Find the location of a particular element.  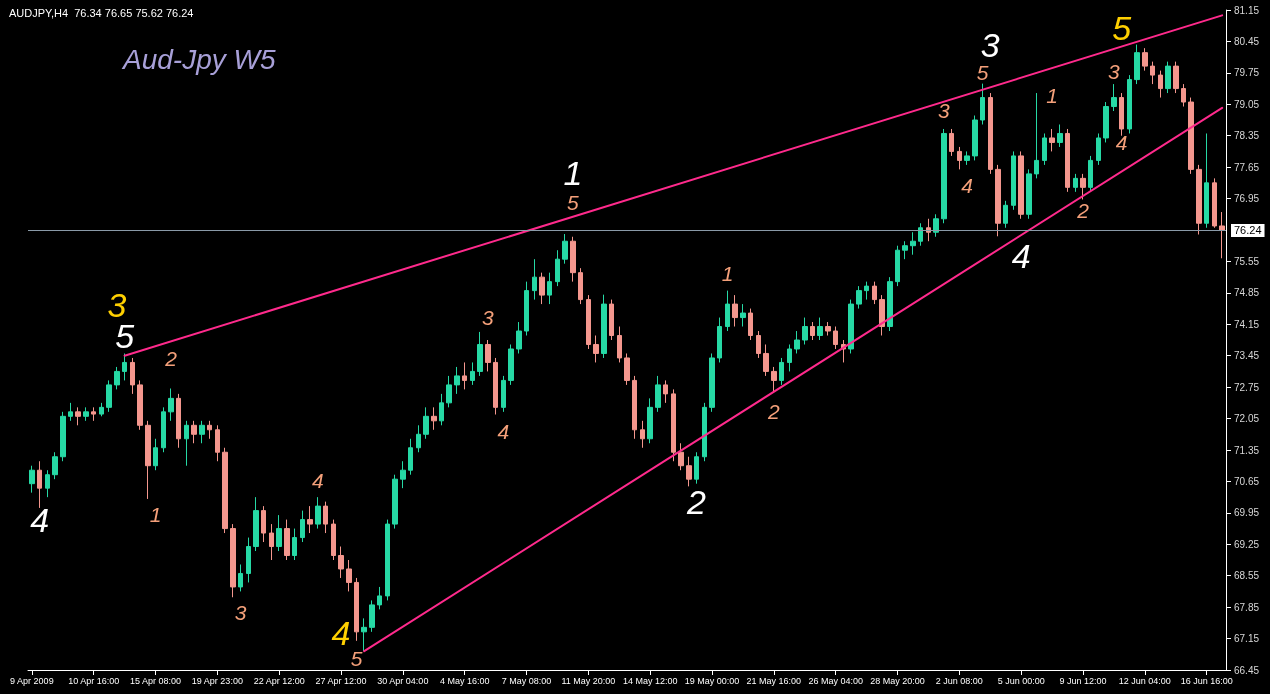

x-tick-label: 9 Jun 12:00 is located at coordinates (1083, 680).